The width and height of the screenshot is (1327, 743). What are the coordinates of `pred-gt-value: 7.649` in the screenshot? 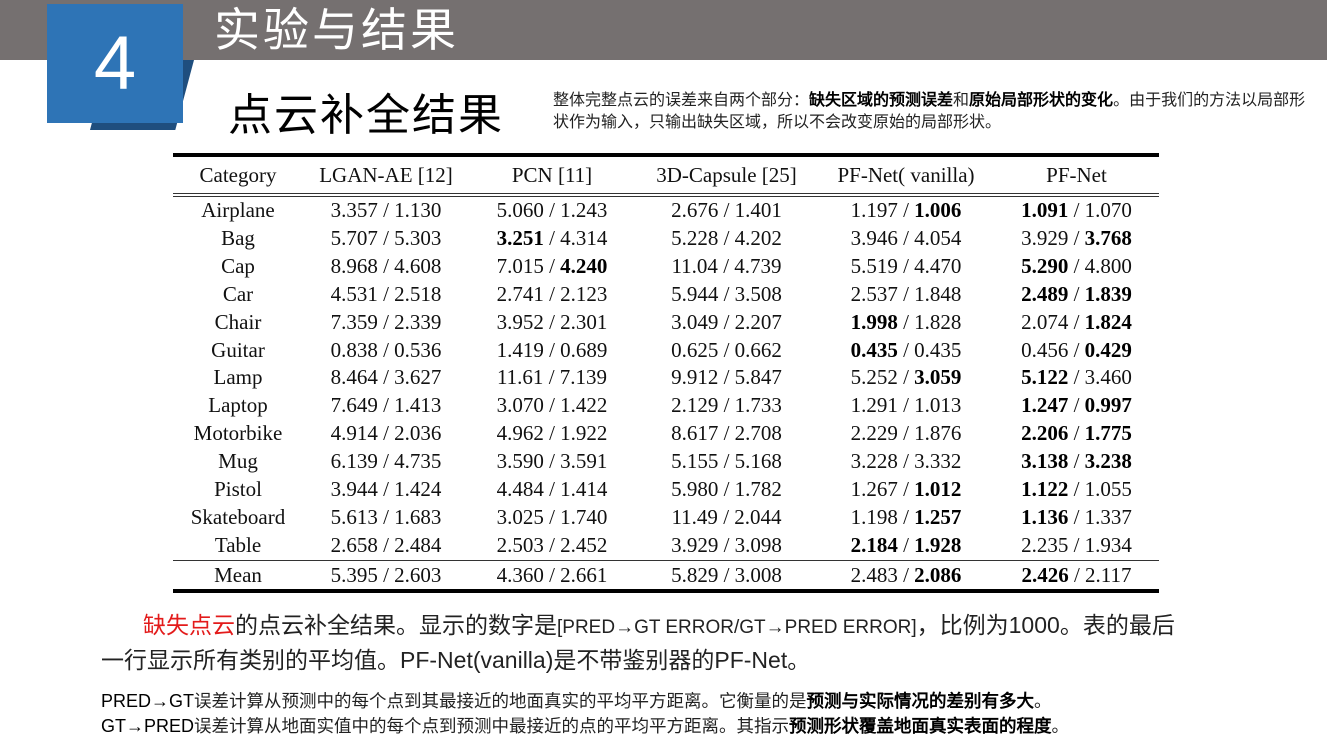 It's located at (354, 405).